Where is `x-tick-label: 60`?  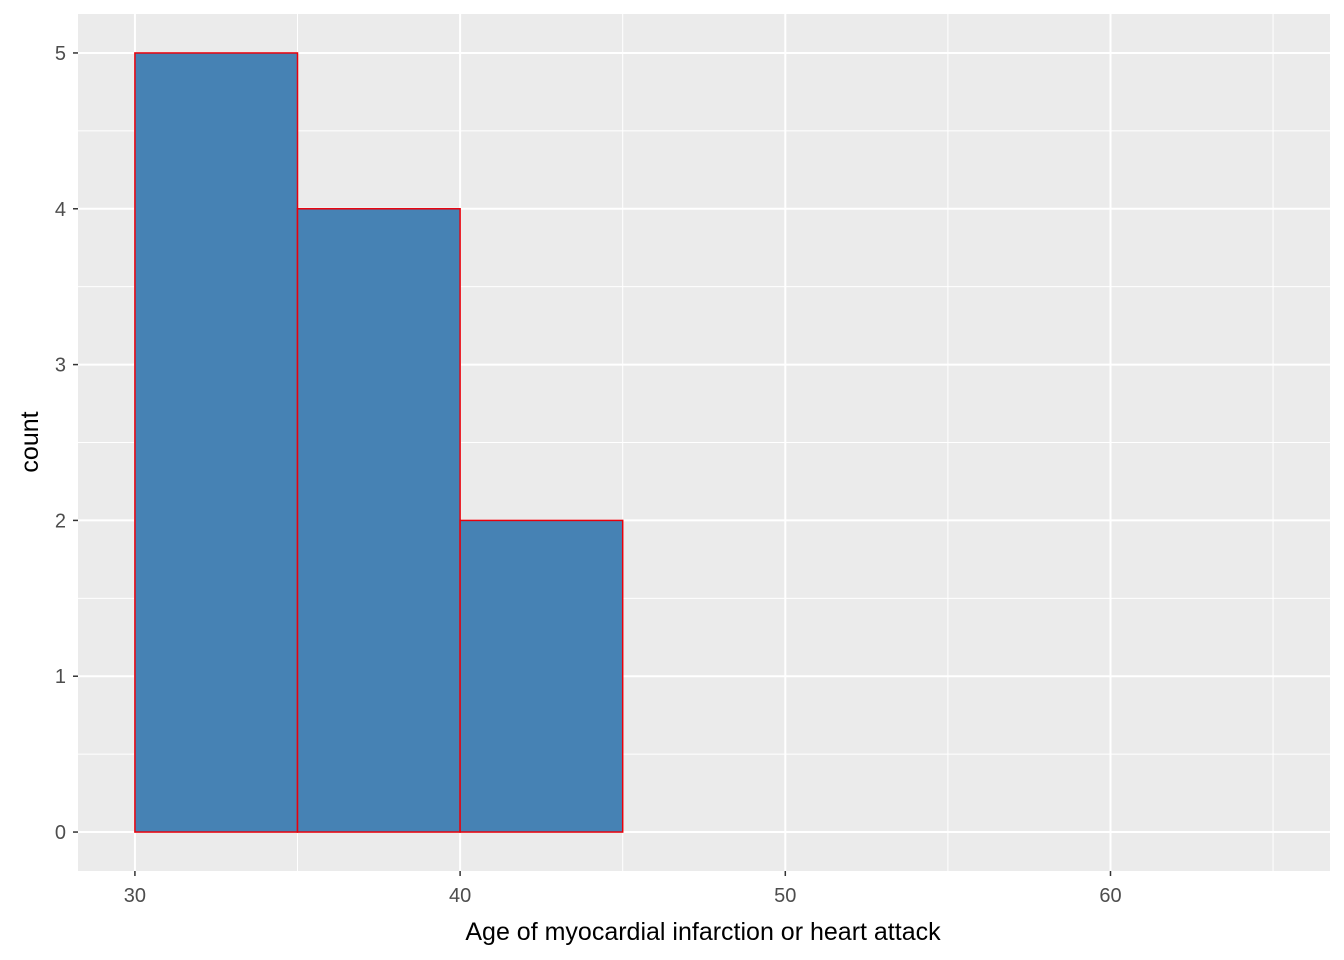 x-tick-label: 60 is located at coordinates (1110, 896).